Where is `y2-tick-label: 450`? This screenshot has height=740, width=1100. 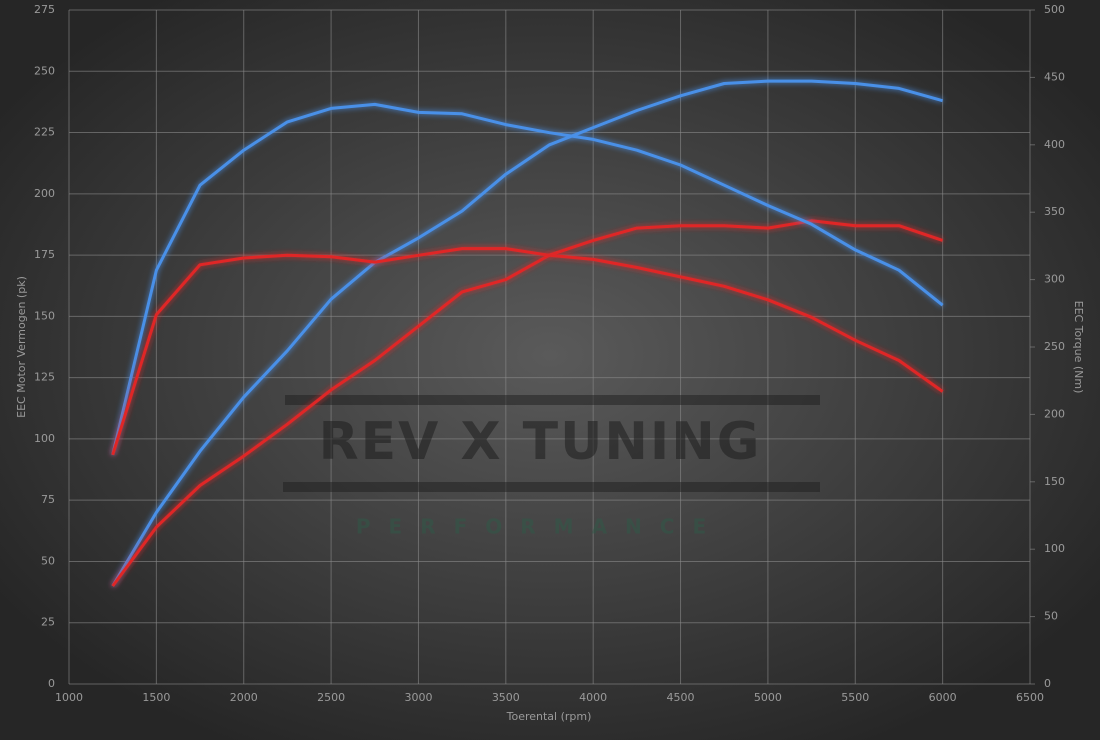 y2-tick-label: 450 is located at coordinates (1054, 76).